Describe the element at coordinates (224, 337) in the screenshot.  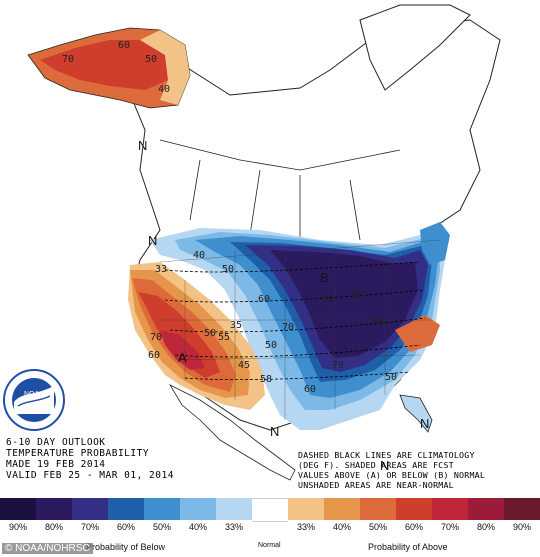
I see `contour-label-sw-55: 55` at that location.